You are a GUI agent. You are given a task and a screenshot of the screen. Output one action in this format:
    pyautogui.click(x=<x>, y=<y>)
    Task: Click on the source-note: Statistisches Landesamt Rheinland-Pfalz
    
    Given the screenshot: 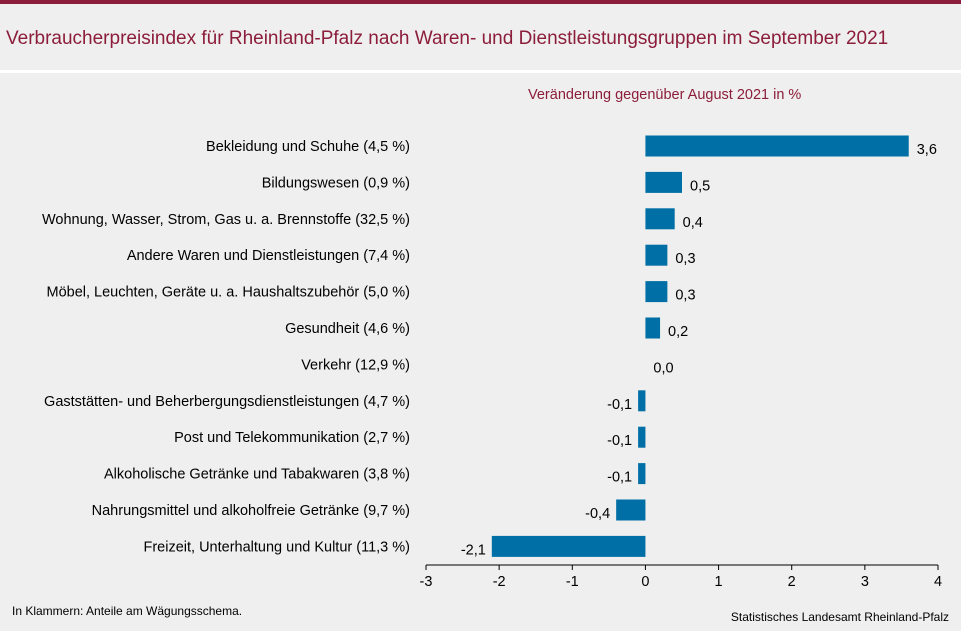 What is the action you would take?
    pyautogui.click(x=839, y=617)
    